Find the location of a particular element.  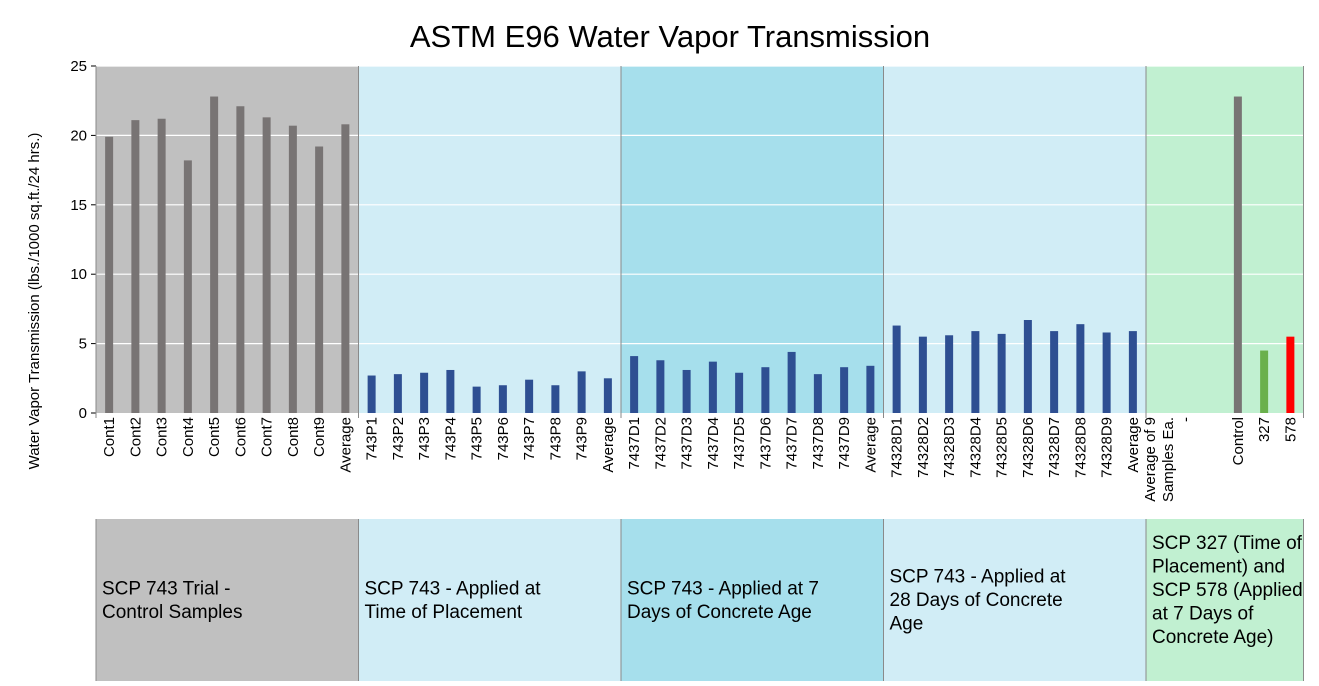

x-tick-label: 74328D3 is located at coordinates (949, 447).